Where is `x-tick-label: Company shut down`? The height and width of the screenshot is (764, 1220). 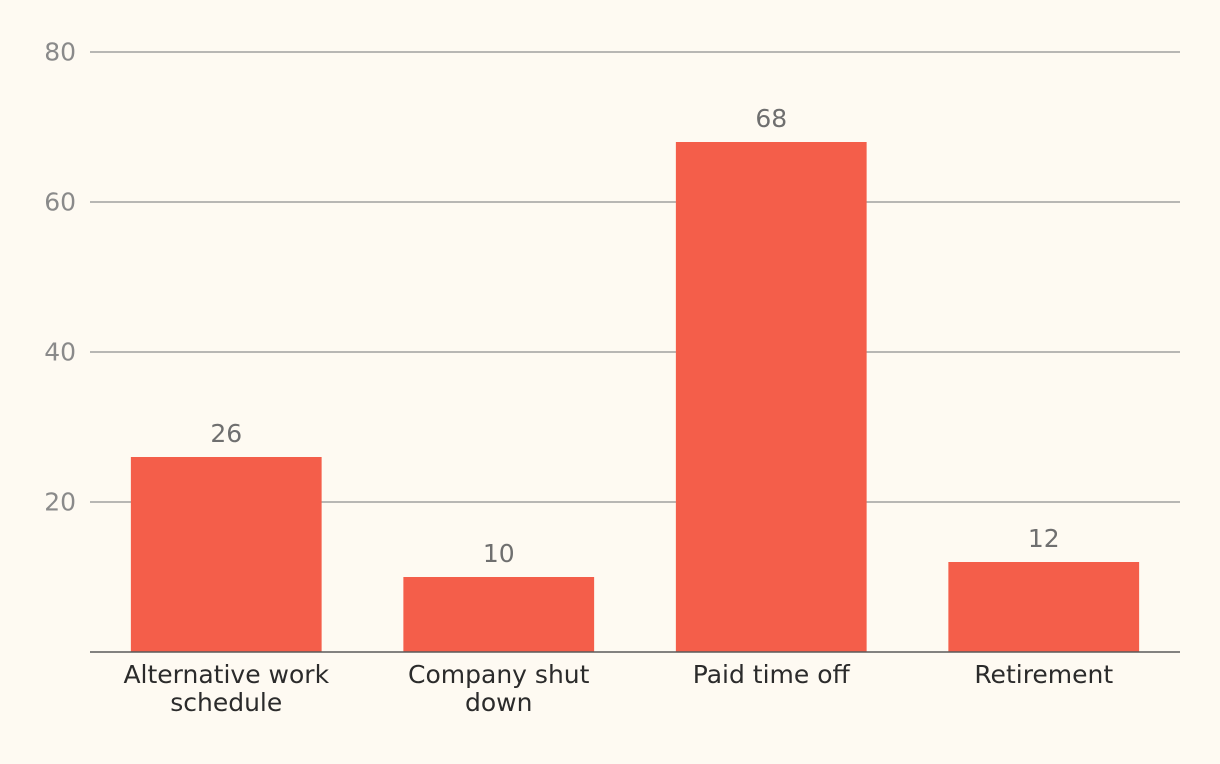 x-tick-label: Company shut down is located at coordinates (499, 688).